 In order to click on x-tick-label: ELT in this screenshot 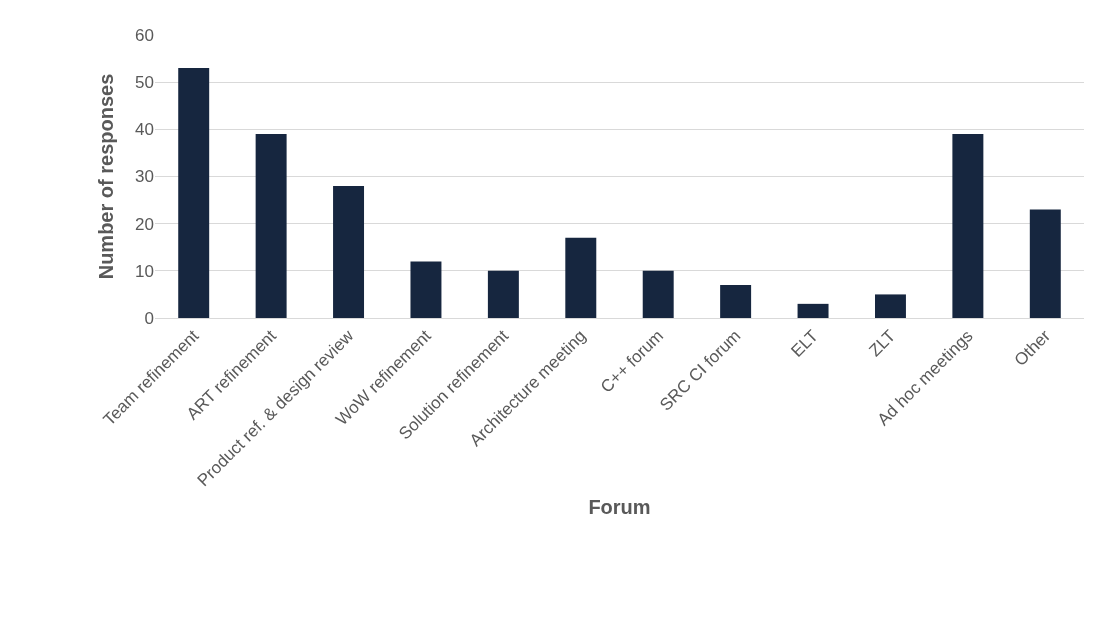, I will do `click(804, 343)`.